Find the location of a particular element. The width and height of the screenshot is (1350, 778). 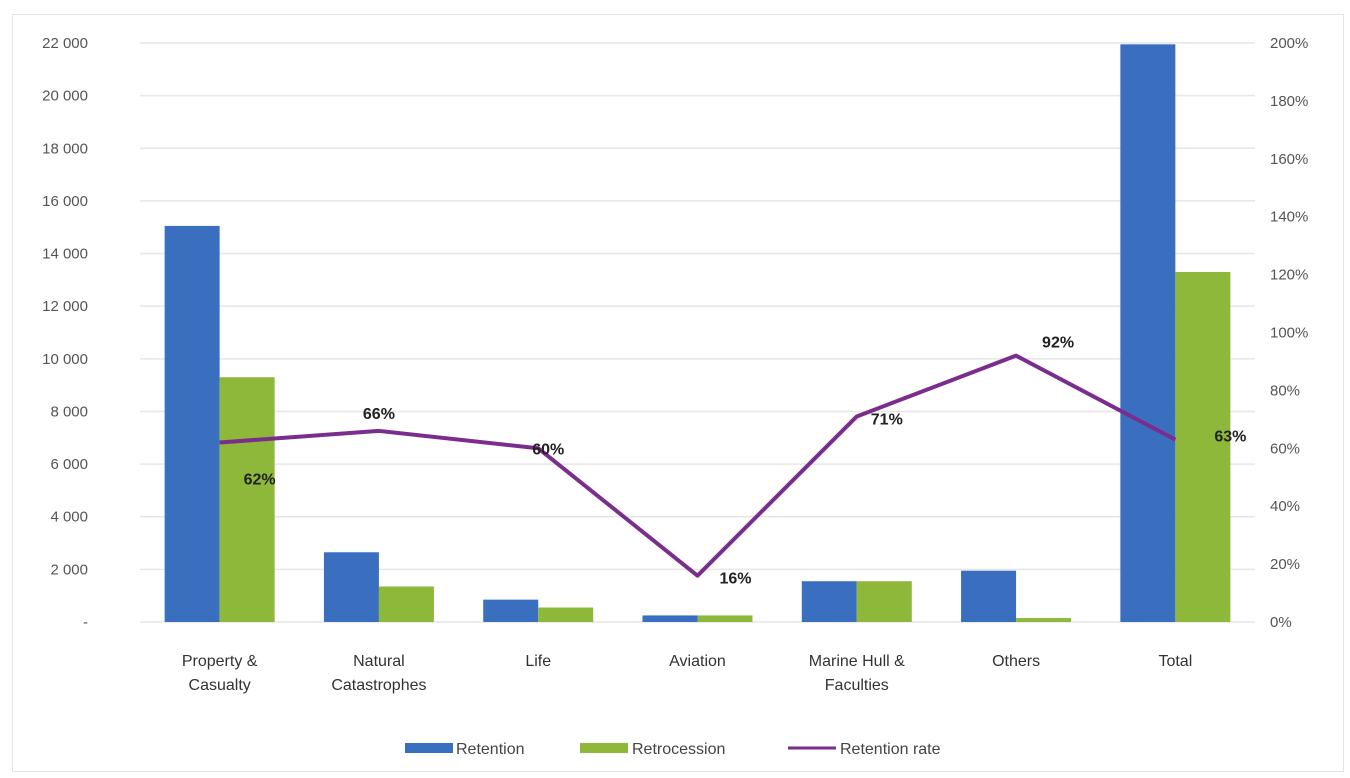

right-axis-tick-label: 120% is located at coordinates (1289, 275).